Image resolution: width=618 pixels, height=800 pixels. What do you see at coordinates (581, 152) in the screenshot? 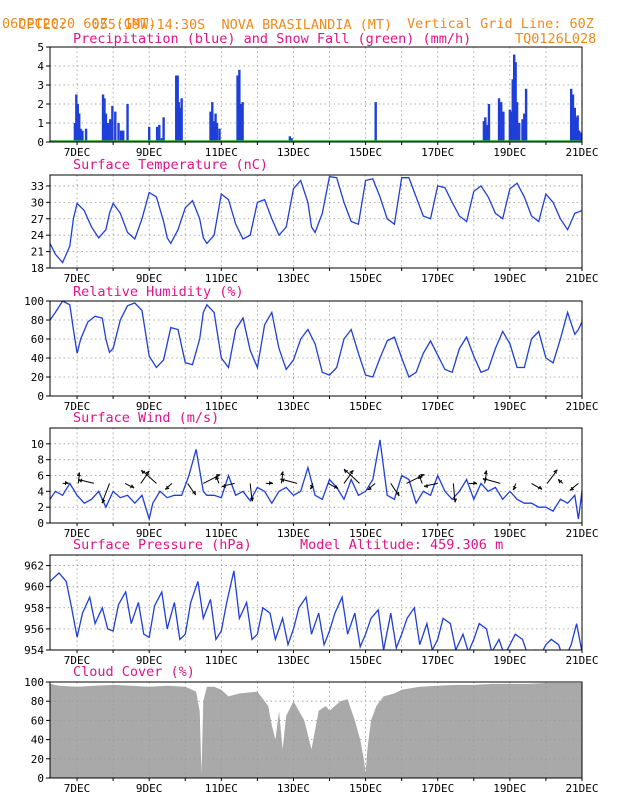
I see `precip-xtick-label: 21DEC` at bounding box center [581, 152].